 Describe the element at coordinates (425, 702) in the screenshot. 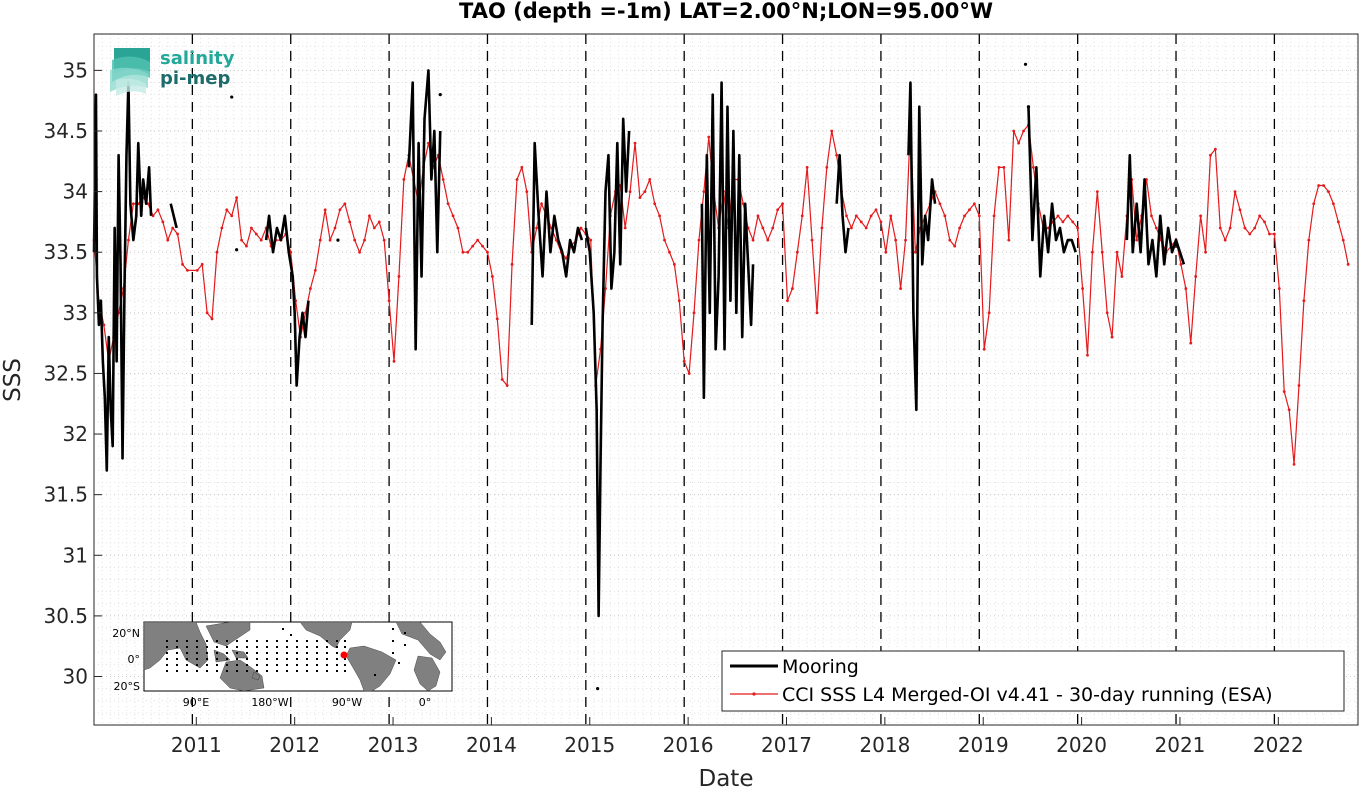

I see `inset-lon-label-0: 0°` at that location.